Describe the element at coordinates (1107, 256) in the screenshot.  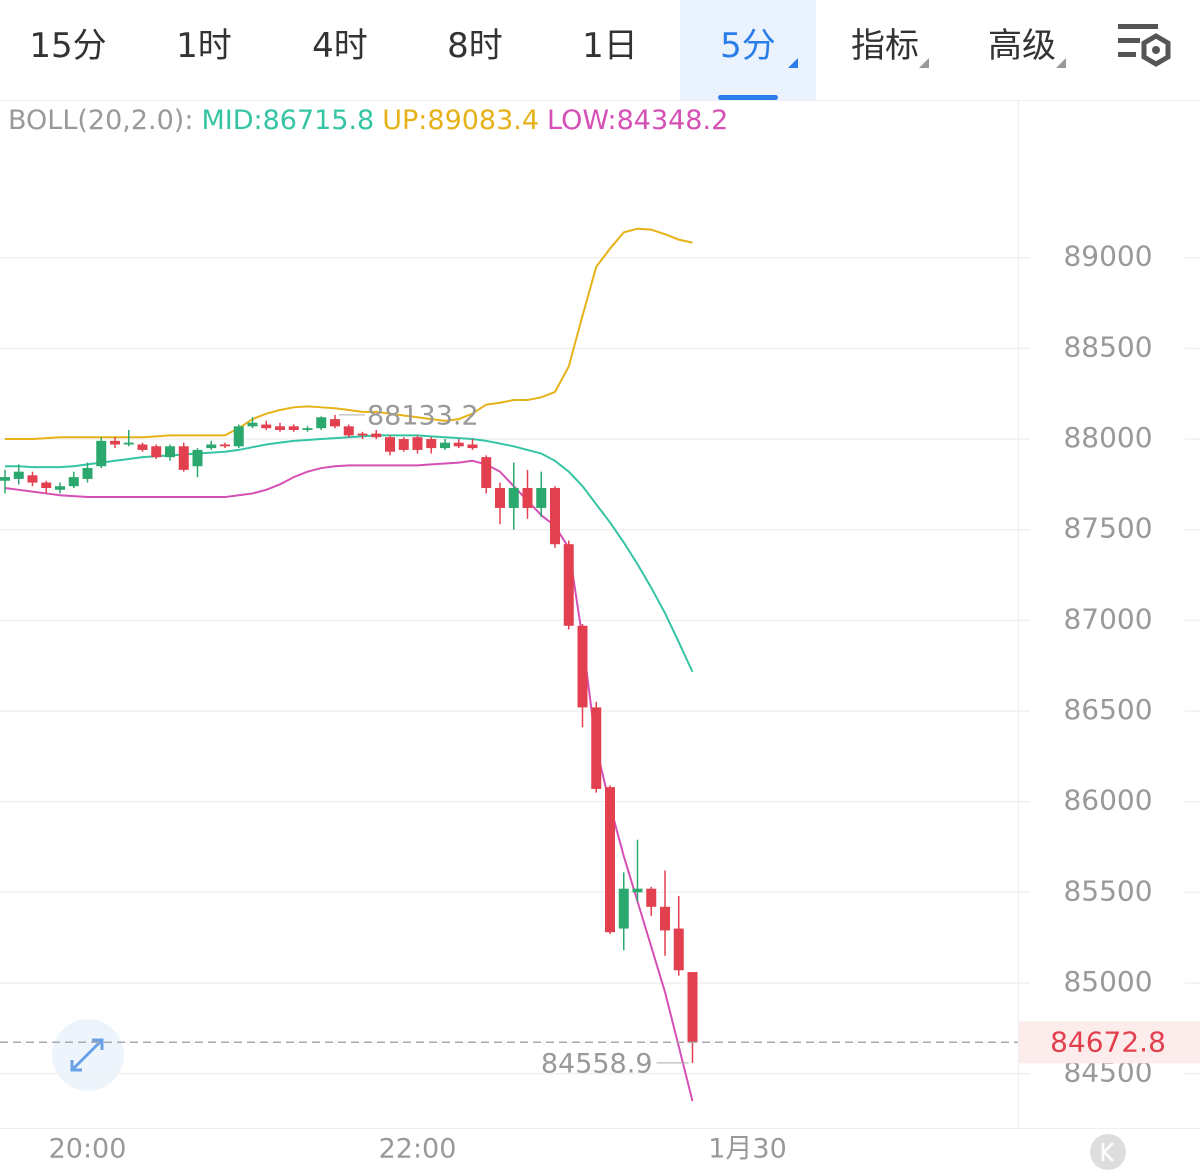
I see `y-tick-label: 89000` at that location.